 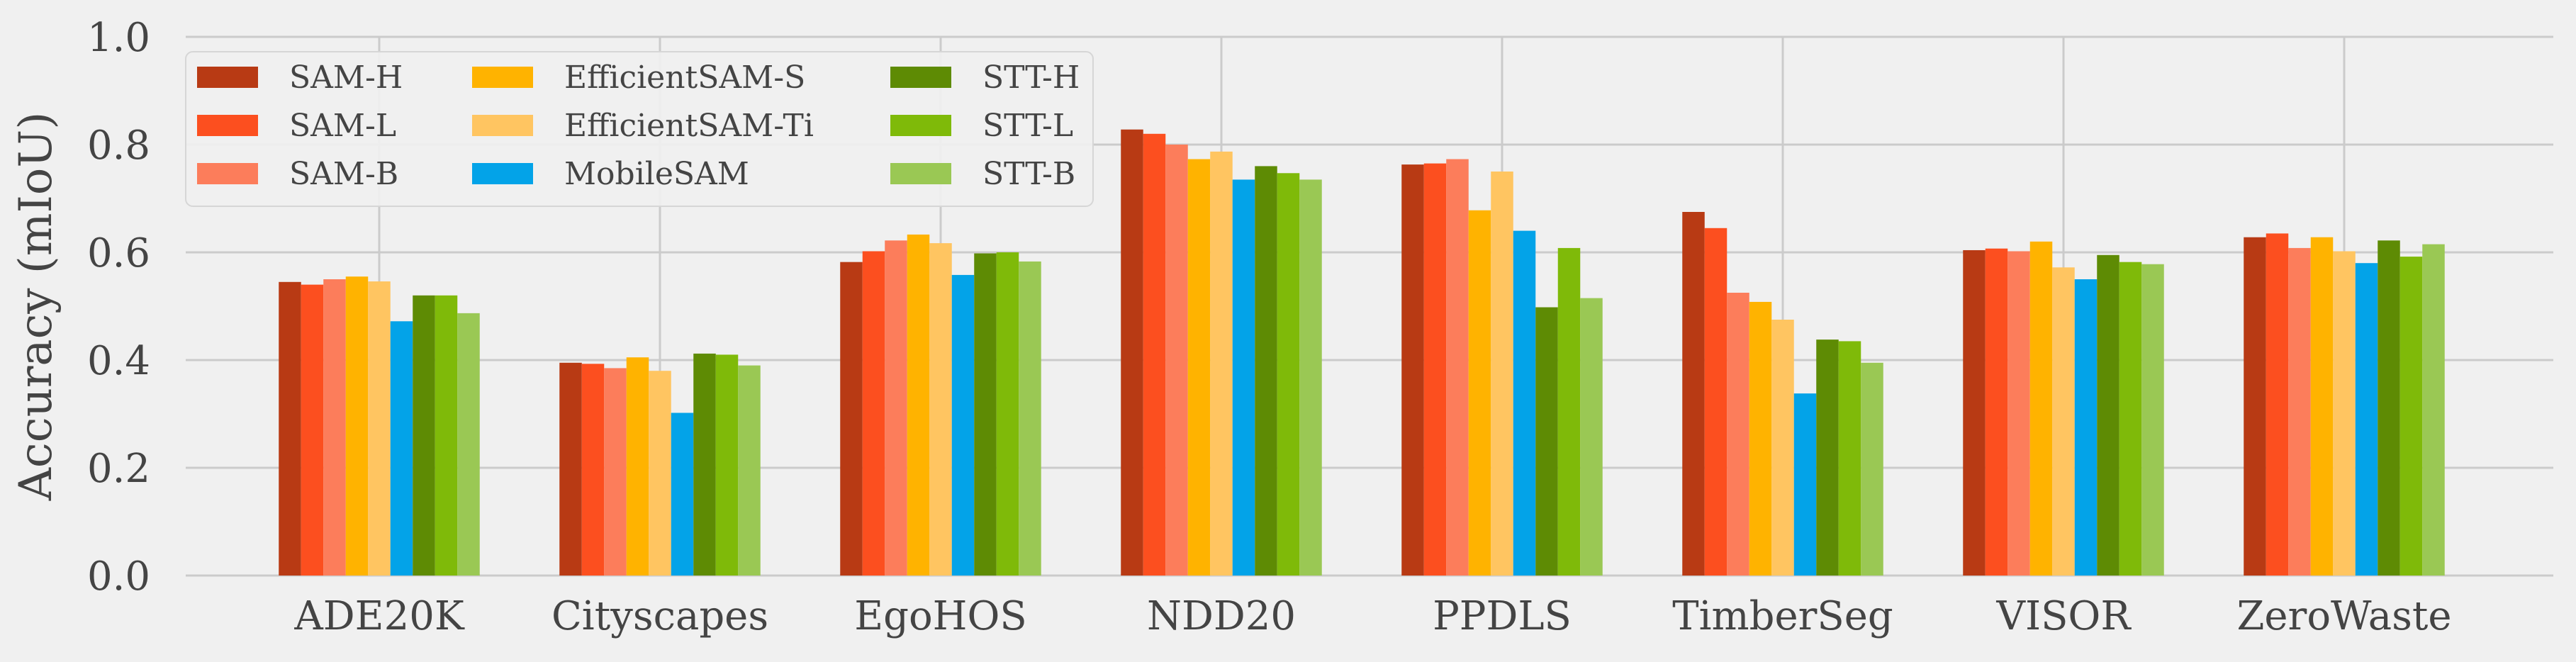 I want to click on y-tick-label: 1.0, so click(x=118, y=38).